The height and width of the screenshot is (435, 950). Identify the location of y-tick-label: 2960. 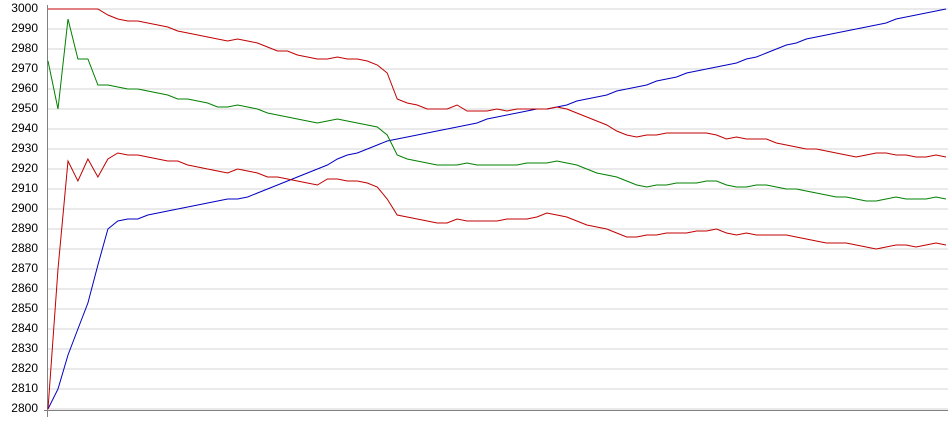
(24, 88).